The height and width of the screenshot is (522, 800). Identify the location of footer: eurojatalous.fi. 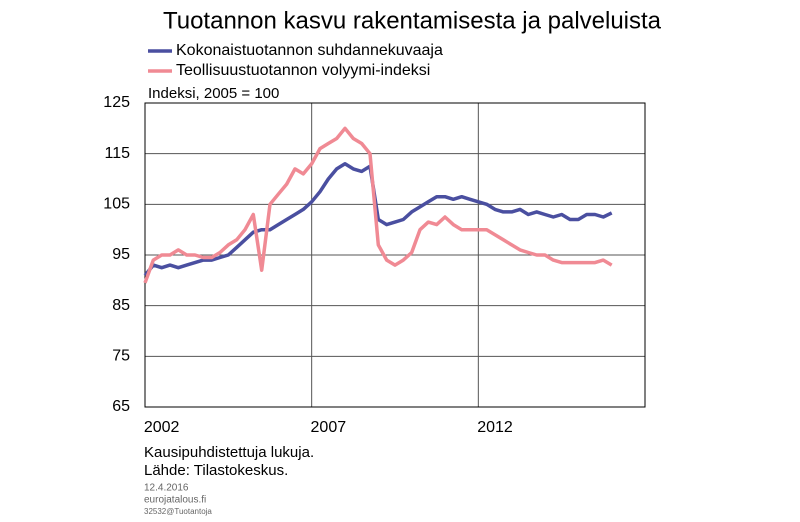
(175, 500).